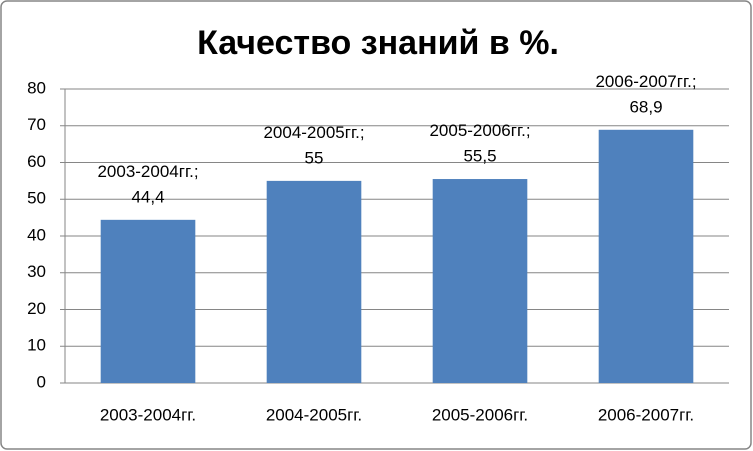 Image resolution: width=753 pixels, height=451 pixels. Describe the element at coordinates (36, 161) in the screenshot. I see `y-tick-label: 60` at that location.